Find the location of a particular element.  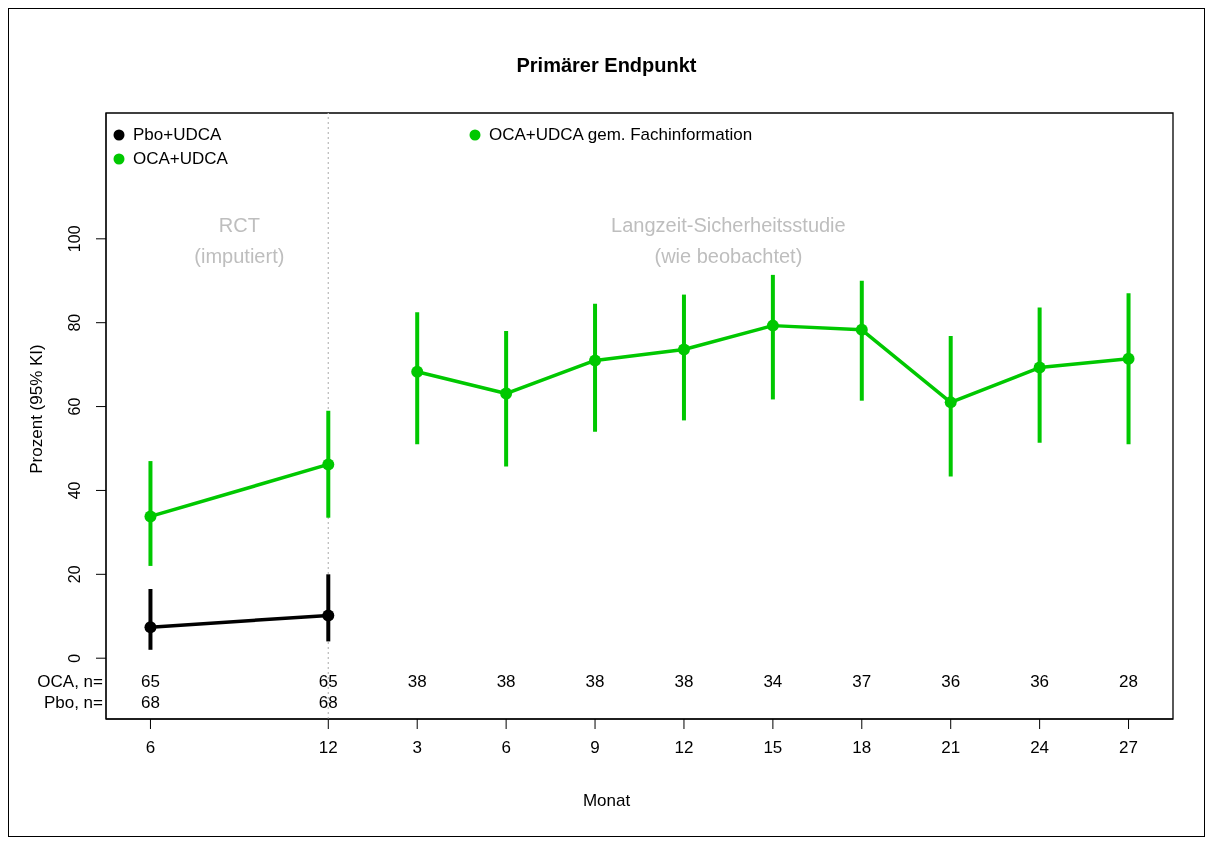

y-axis-title: Prozent (95% KI) is located at coordinates (37, 409).